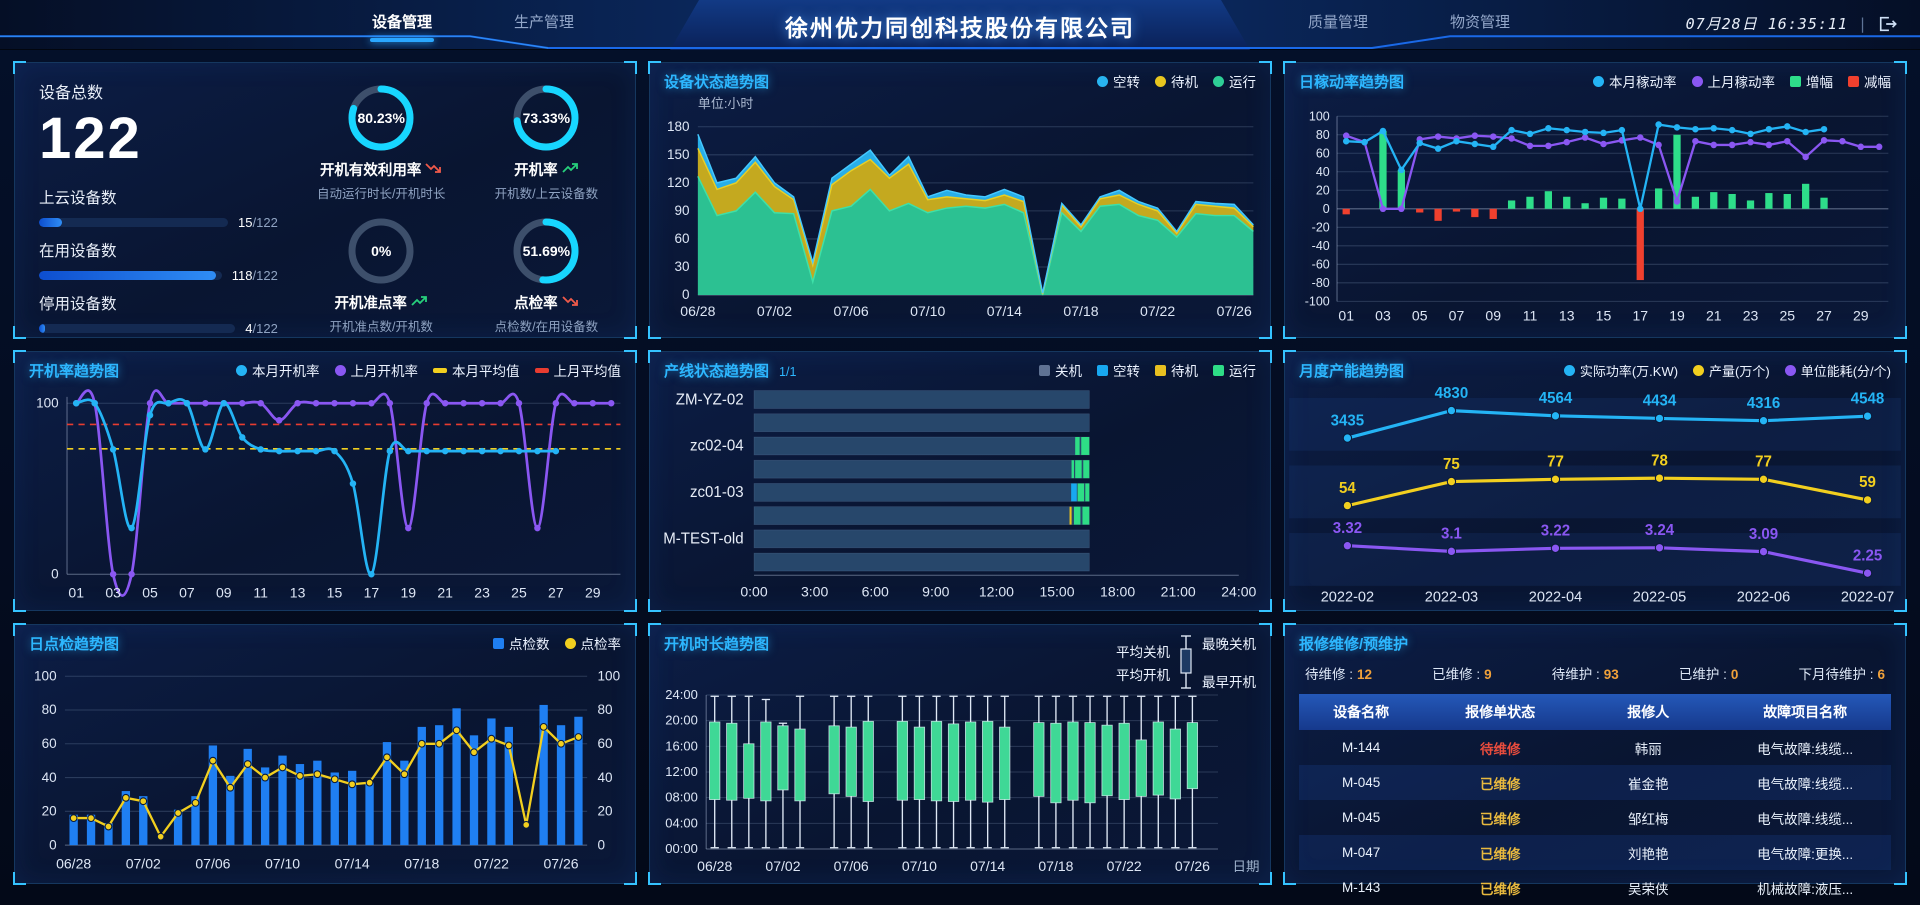 The width and height of the screenshot is (1920, 905). I want to click on svg-text: 2022-02, so click(1347, 598).